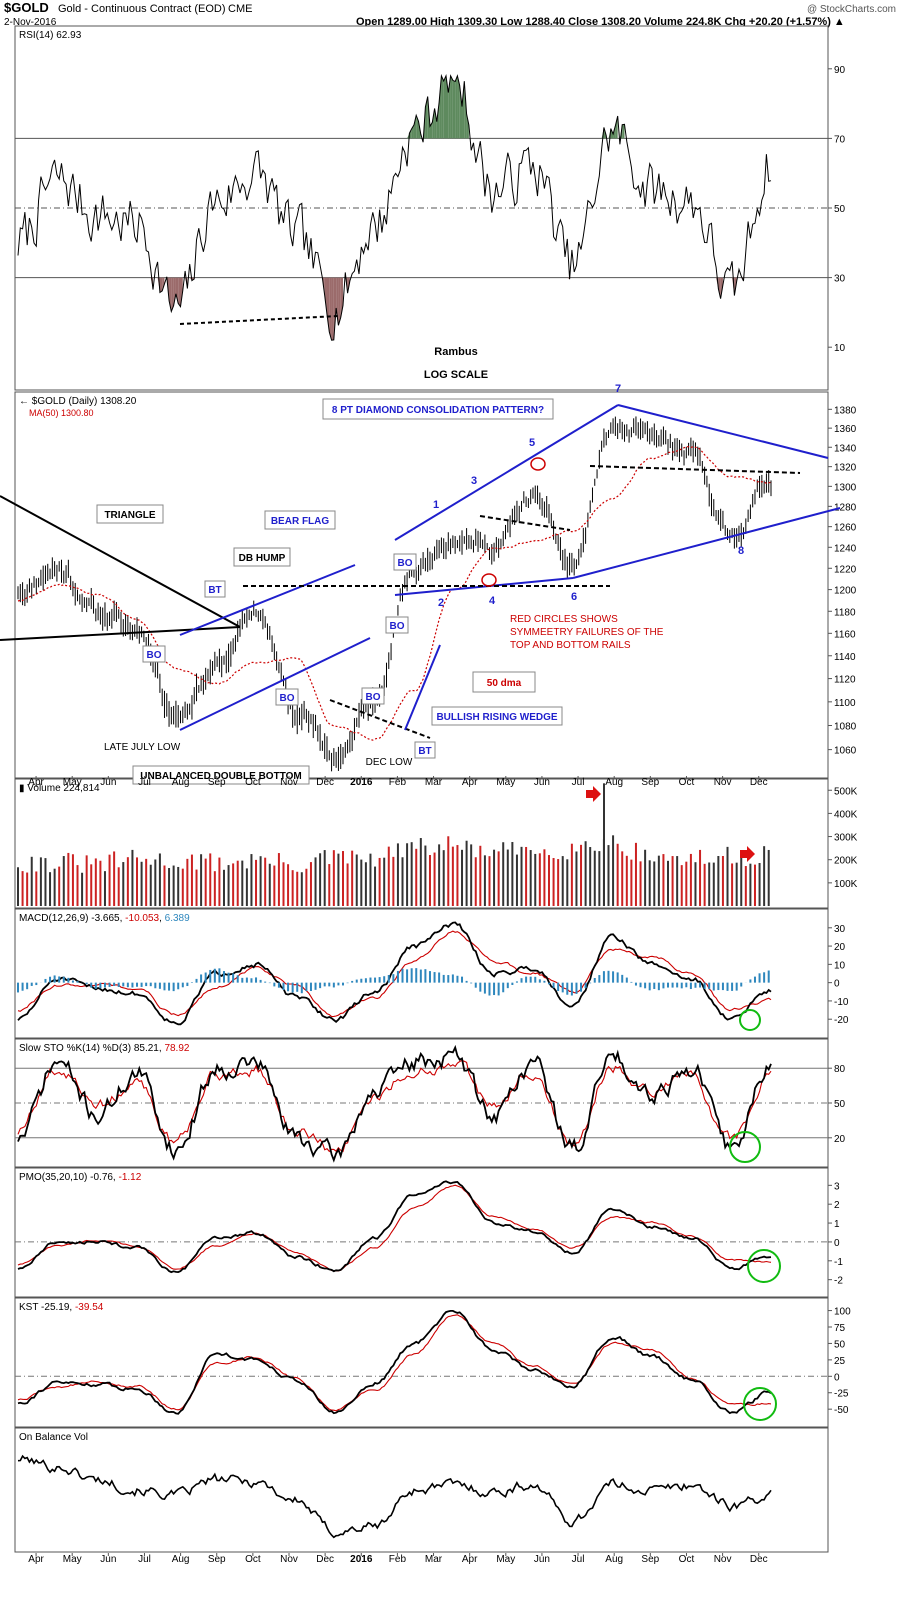 The image size is (900, 1623). Describe the element at coordinates (220, 776) in the screenshot. I see `double-bottom-label: UNBALANCED DOUBLE BOTTOM` at that location.